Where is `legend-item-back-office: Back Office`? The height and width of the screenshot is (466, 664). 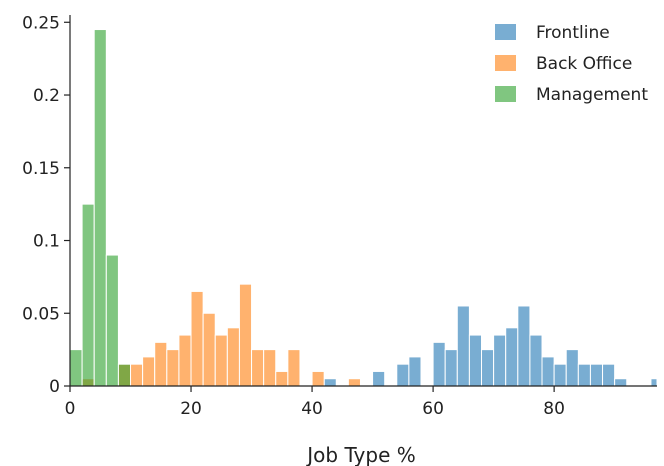
legend-item-back-office: Back Office is located at coordinates (563, 64).